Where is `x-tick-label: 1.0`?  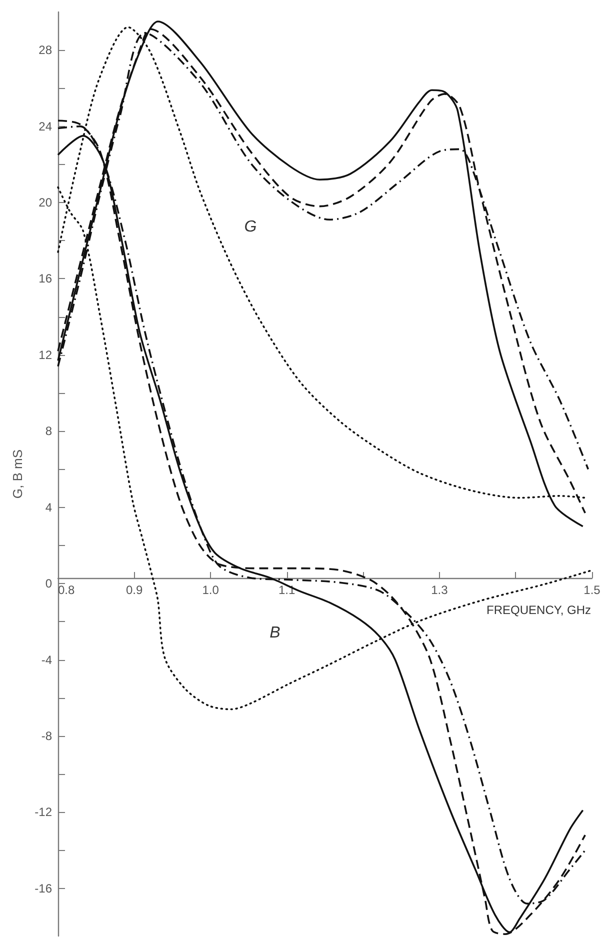 x-tick-label: 1.0 is located at coordinates (211, 589).